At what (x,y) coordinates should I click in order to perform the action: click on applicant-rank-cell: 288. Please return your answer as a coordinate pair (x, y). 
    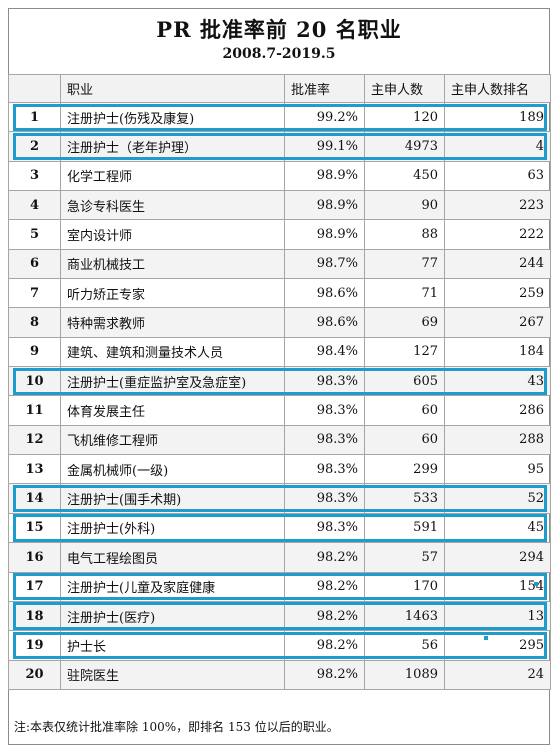
    Looking at the image, I should click on (497, 440).